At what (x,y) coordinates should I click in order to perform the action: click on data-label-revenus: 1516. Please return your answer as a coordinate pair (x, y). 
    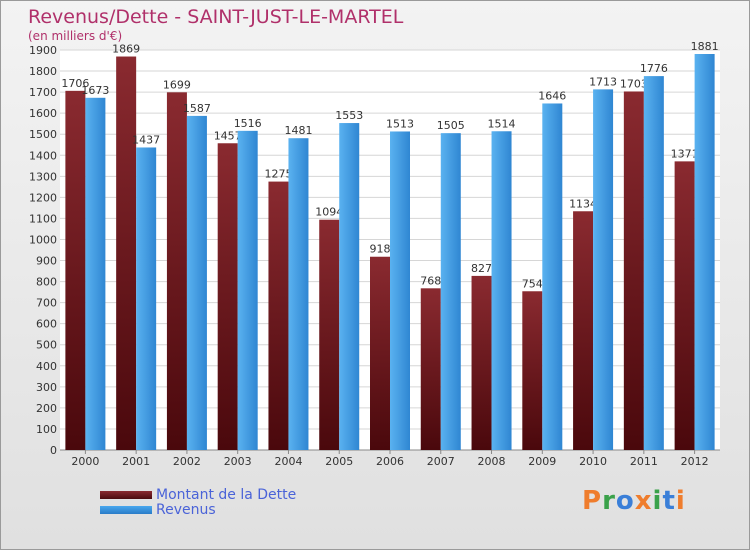
    Looking at the image, I should click on (248, 123).